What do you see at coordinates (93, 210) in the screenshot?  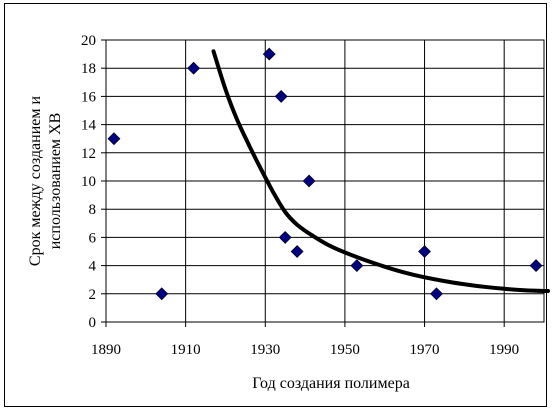 I see `y-tick-label: 8` at bounding box center [93, 210].